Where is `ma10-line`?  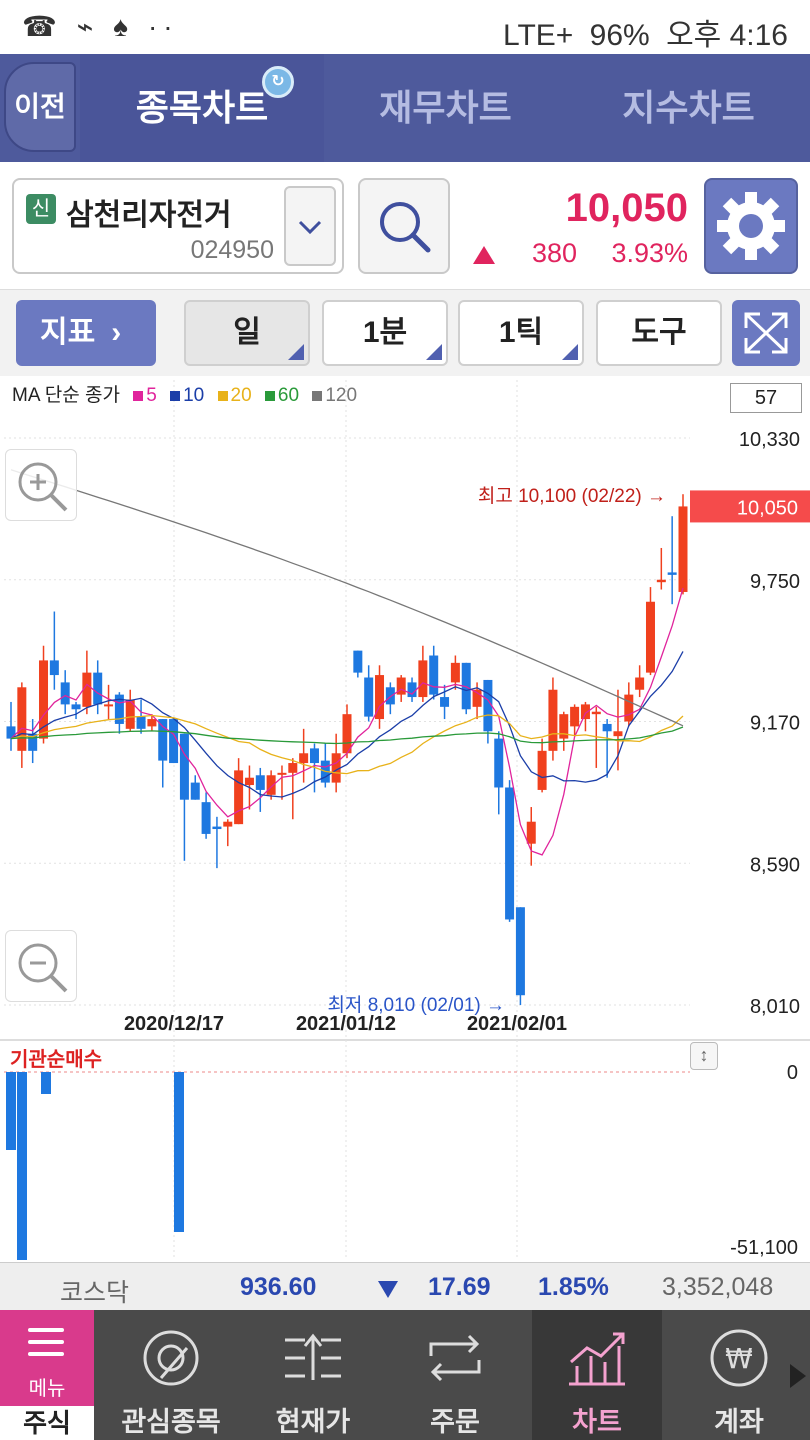 ma10-line is located at coordinates (347, 724).